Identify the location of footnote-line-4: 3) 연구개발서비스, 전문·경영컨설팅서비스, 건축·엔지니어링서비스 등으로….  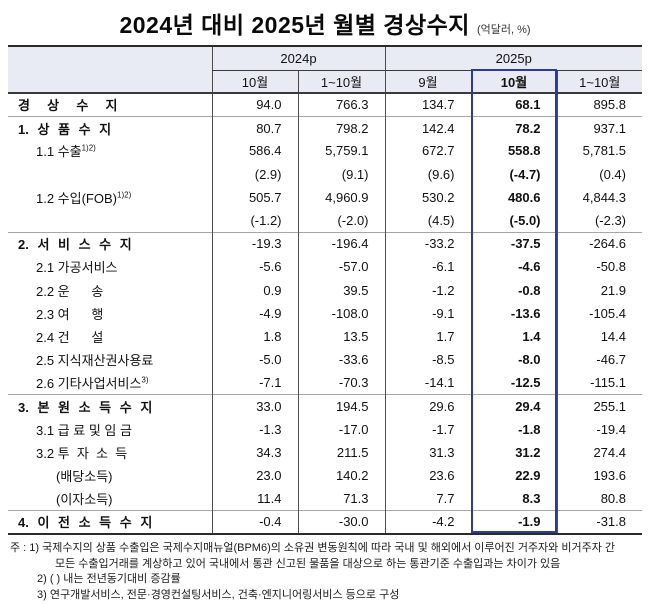
(218, 594).